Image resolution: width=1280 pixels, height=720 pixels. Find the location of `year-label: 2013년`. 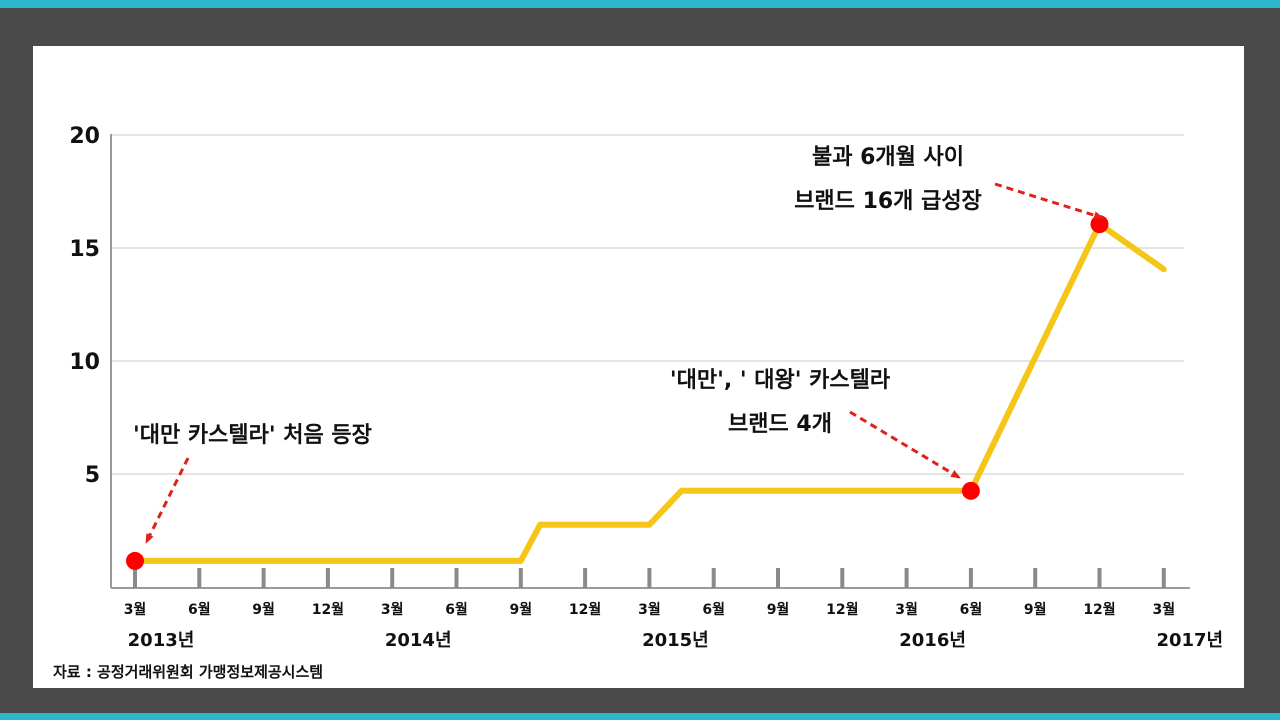

year-label: 2013년 is located at coordinates (161, 640).